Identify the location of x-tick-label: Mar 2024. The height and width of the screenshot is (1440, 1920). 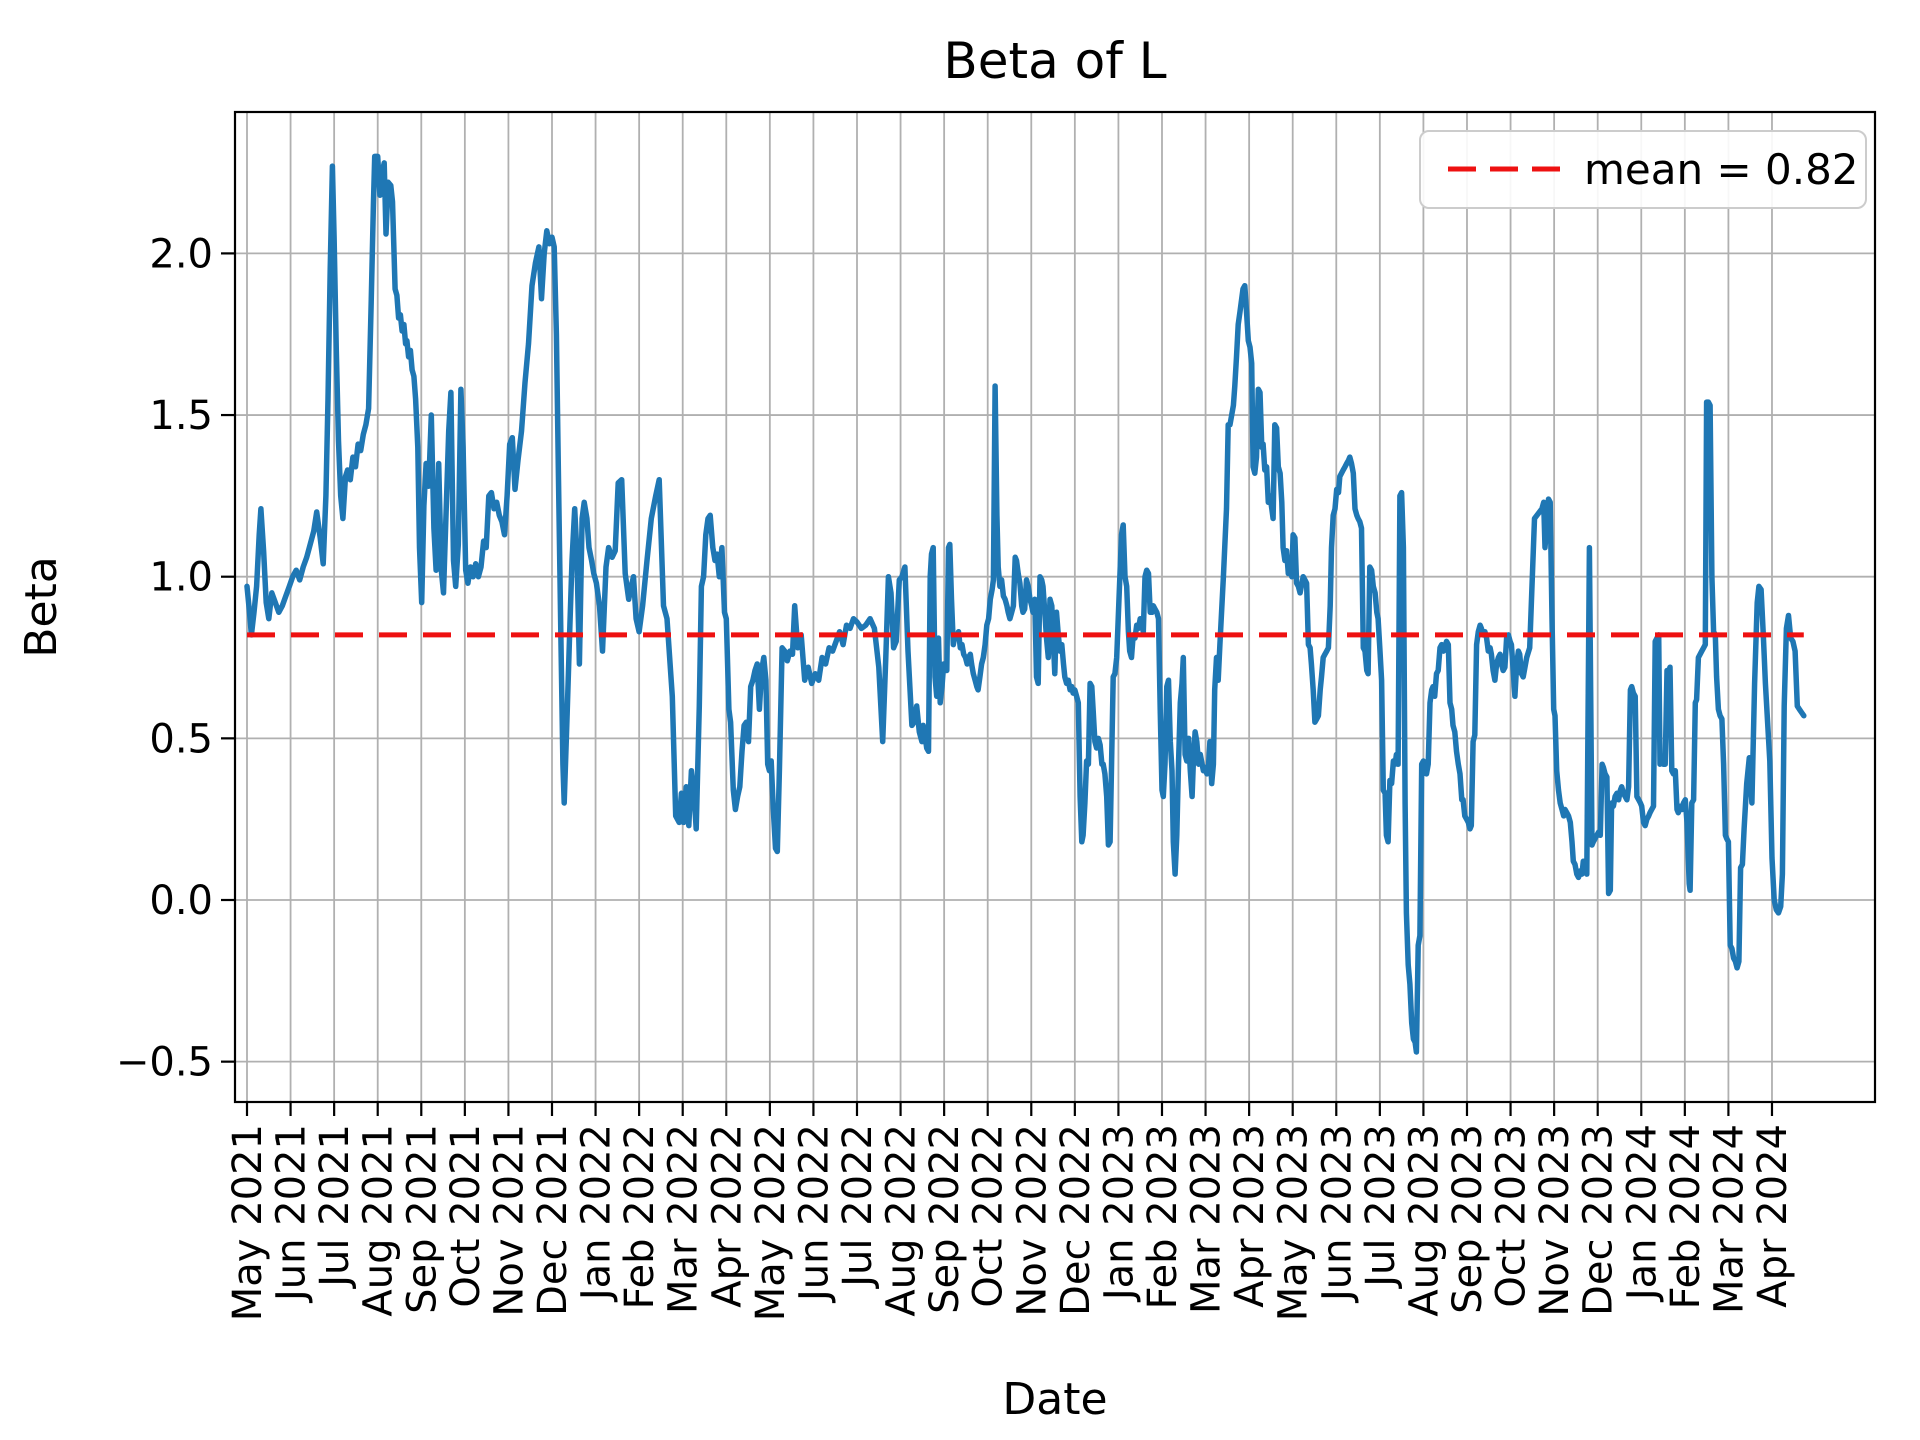
(1729, 1219).